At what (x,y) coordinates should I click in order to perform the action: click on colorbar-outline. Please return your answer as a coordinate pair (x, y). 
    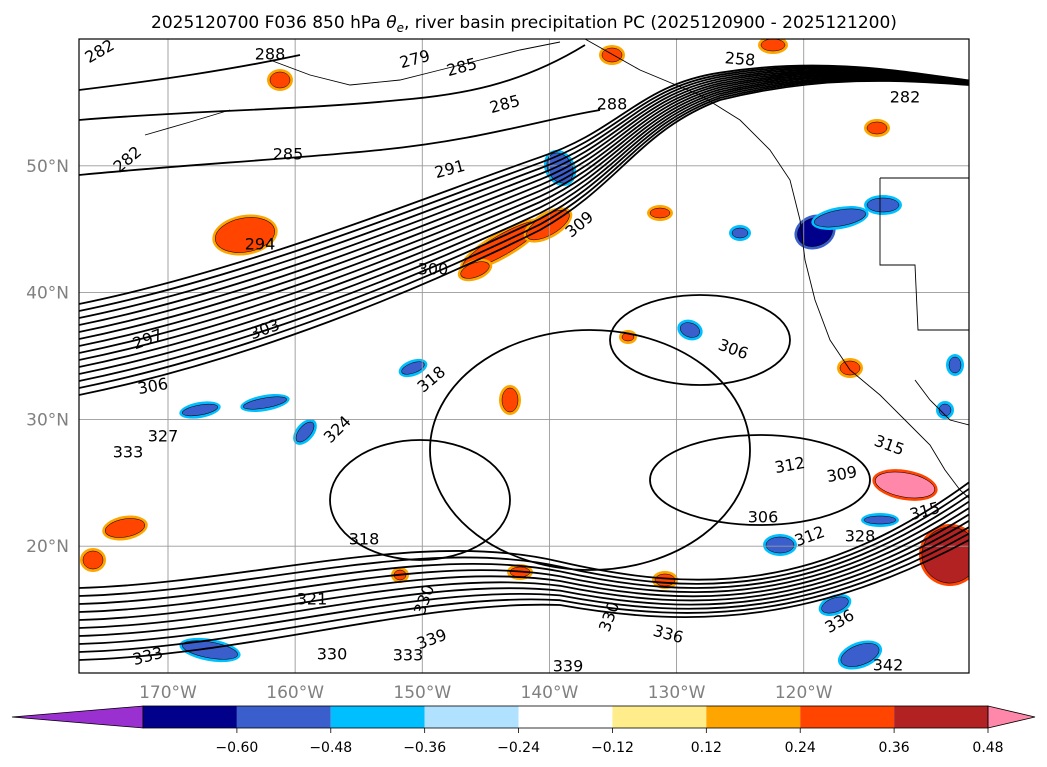
    Looking at the image, I should click on (565, 717).